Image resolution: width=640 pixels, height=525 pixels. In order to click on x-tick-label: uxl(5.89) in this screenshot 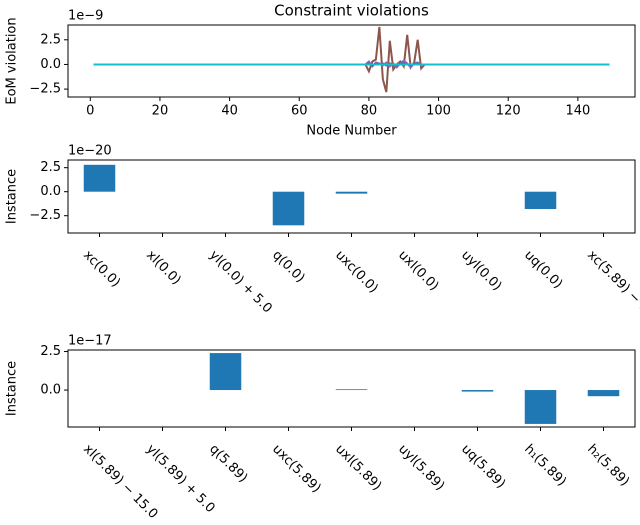, I will do `click(358, 468)`.